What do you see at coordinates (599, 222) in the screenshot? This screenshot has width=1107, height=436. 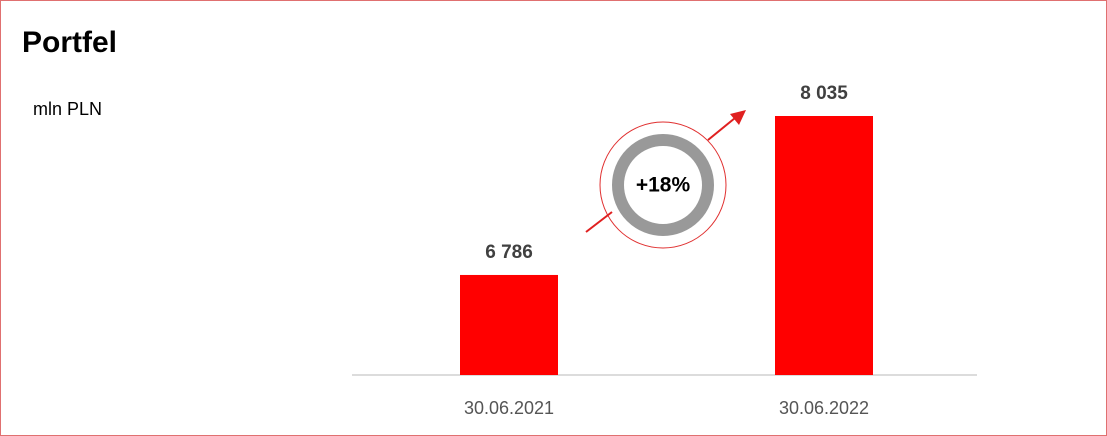 I see `arrow-tail` at bounding box center [599, 222].